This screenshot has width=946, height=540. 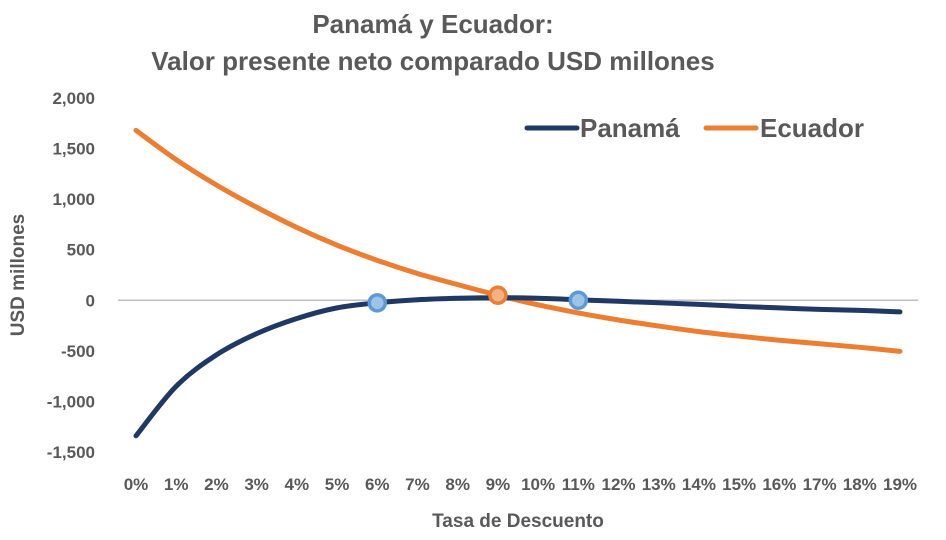 What do you see at coordinates (812, 128) in the screenshot?
I see `legend-label-ecuador: Ecuador` at bounding box center [812, 128].